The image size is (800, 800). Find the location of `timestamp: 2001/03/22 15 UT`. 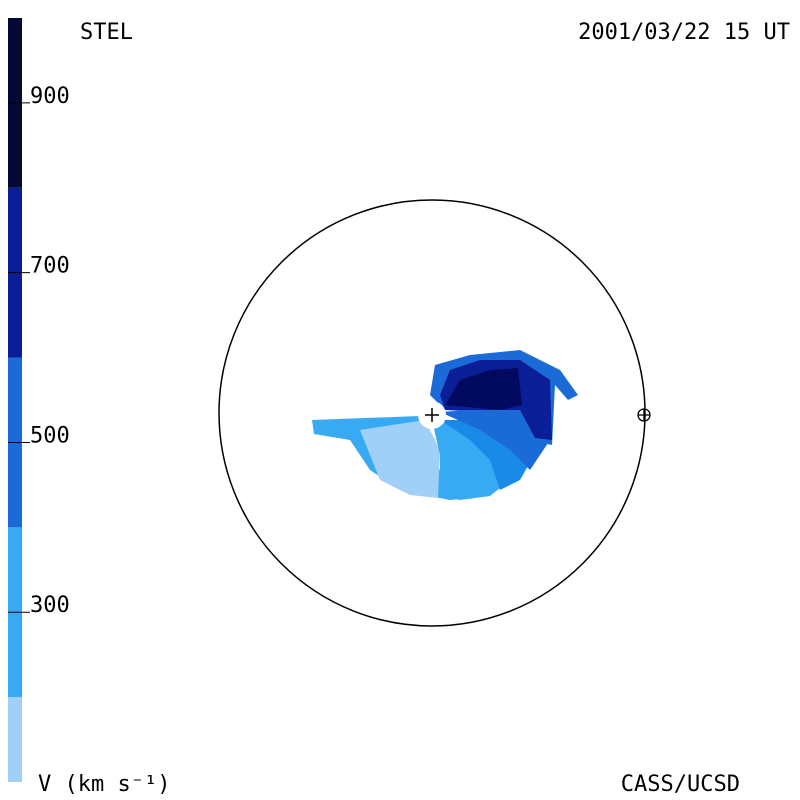

timestamp: 2001/03/22 15 UT is located at coordinates (684, 32).